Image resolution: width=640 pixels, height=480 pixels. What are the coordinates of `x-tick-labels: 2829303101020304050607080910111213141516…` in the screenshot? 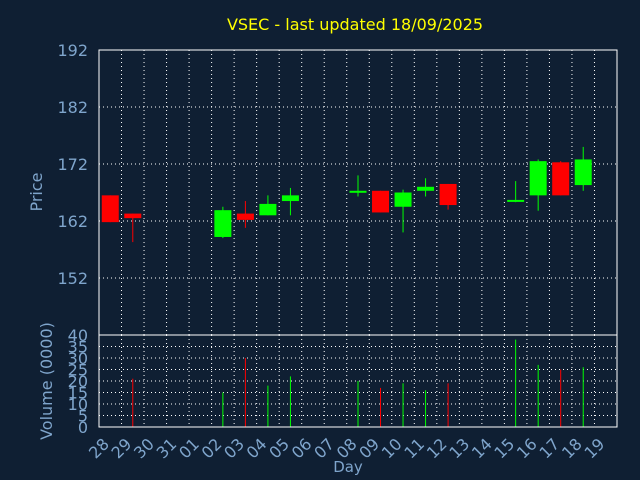 It's located at (346, 448).